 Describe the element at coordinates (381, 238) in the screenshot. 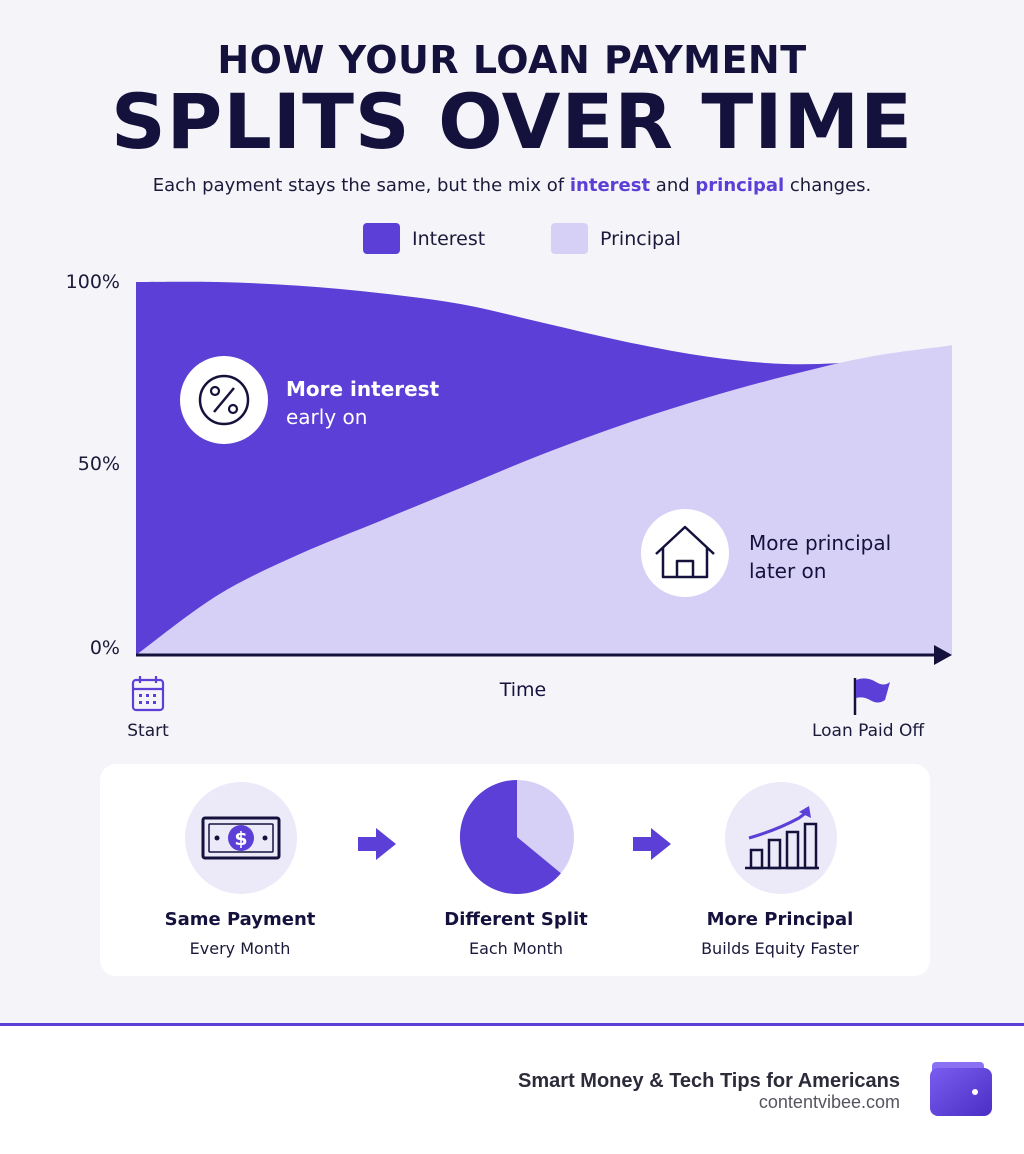

I see `legend-swatch-interest` at that location.